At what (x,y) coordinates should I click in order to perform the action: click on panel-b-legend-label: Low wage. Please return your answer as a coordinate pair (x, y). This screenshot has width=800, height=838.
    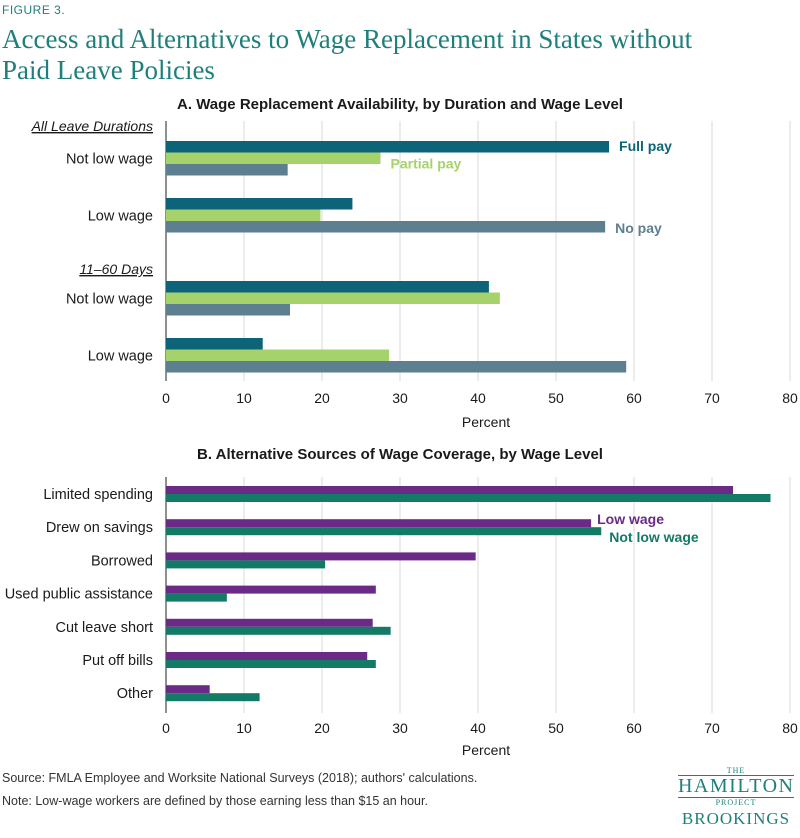
    Looking at the image, I should click on (630, 519).